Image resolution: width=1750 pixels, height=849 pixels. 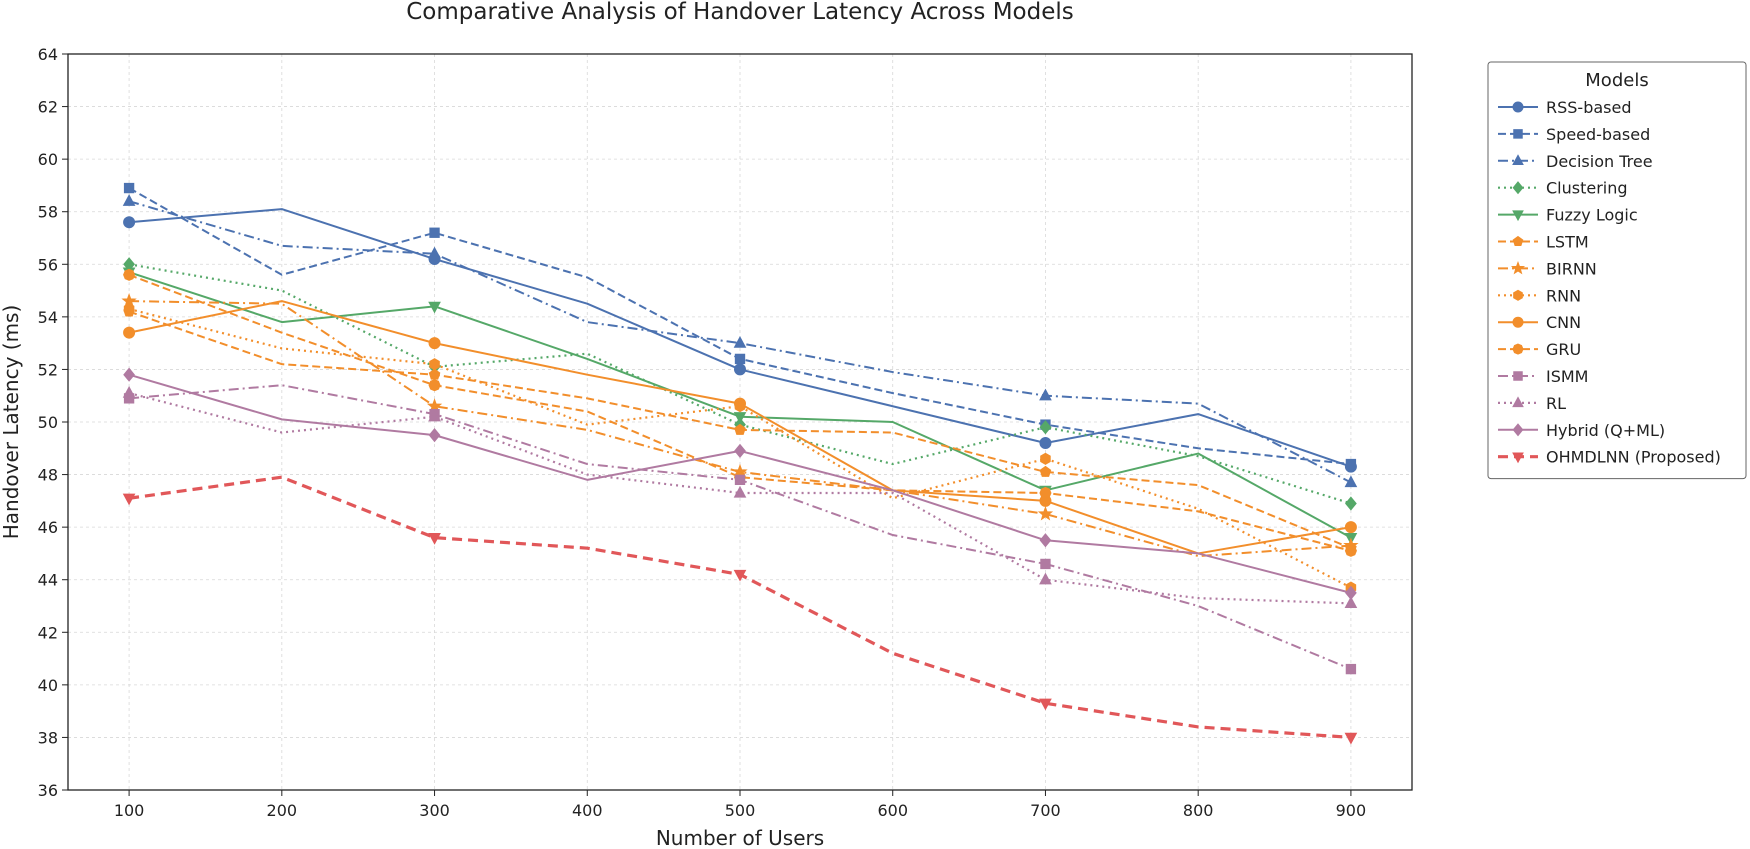 I want to click on legend-item: ISMM, so click(x=1543, y=376).